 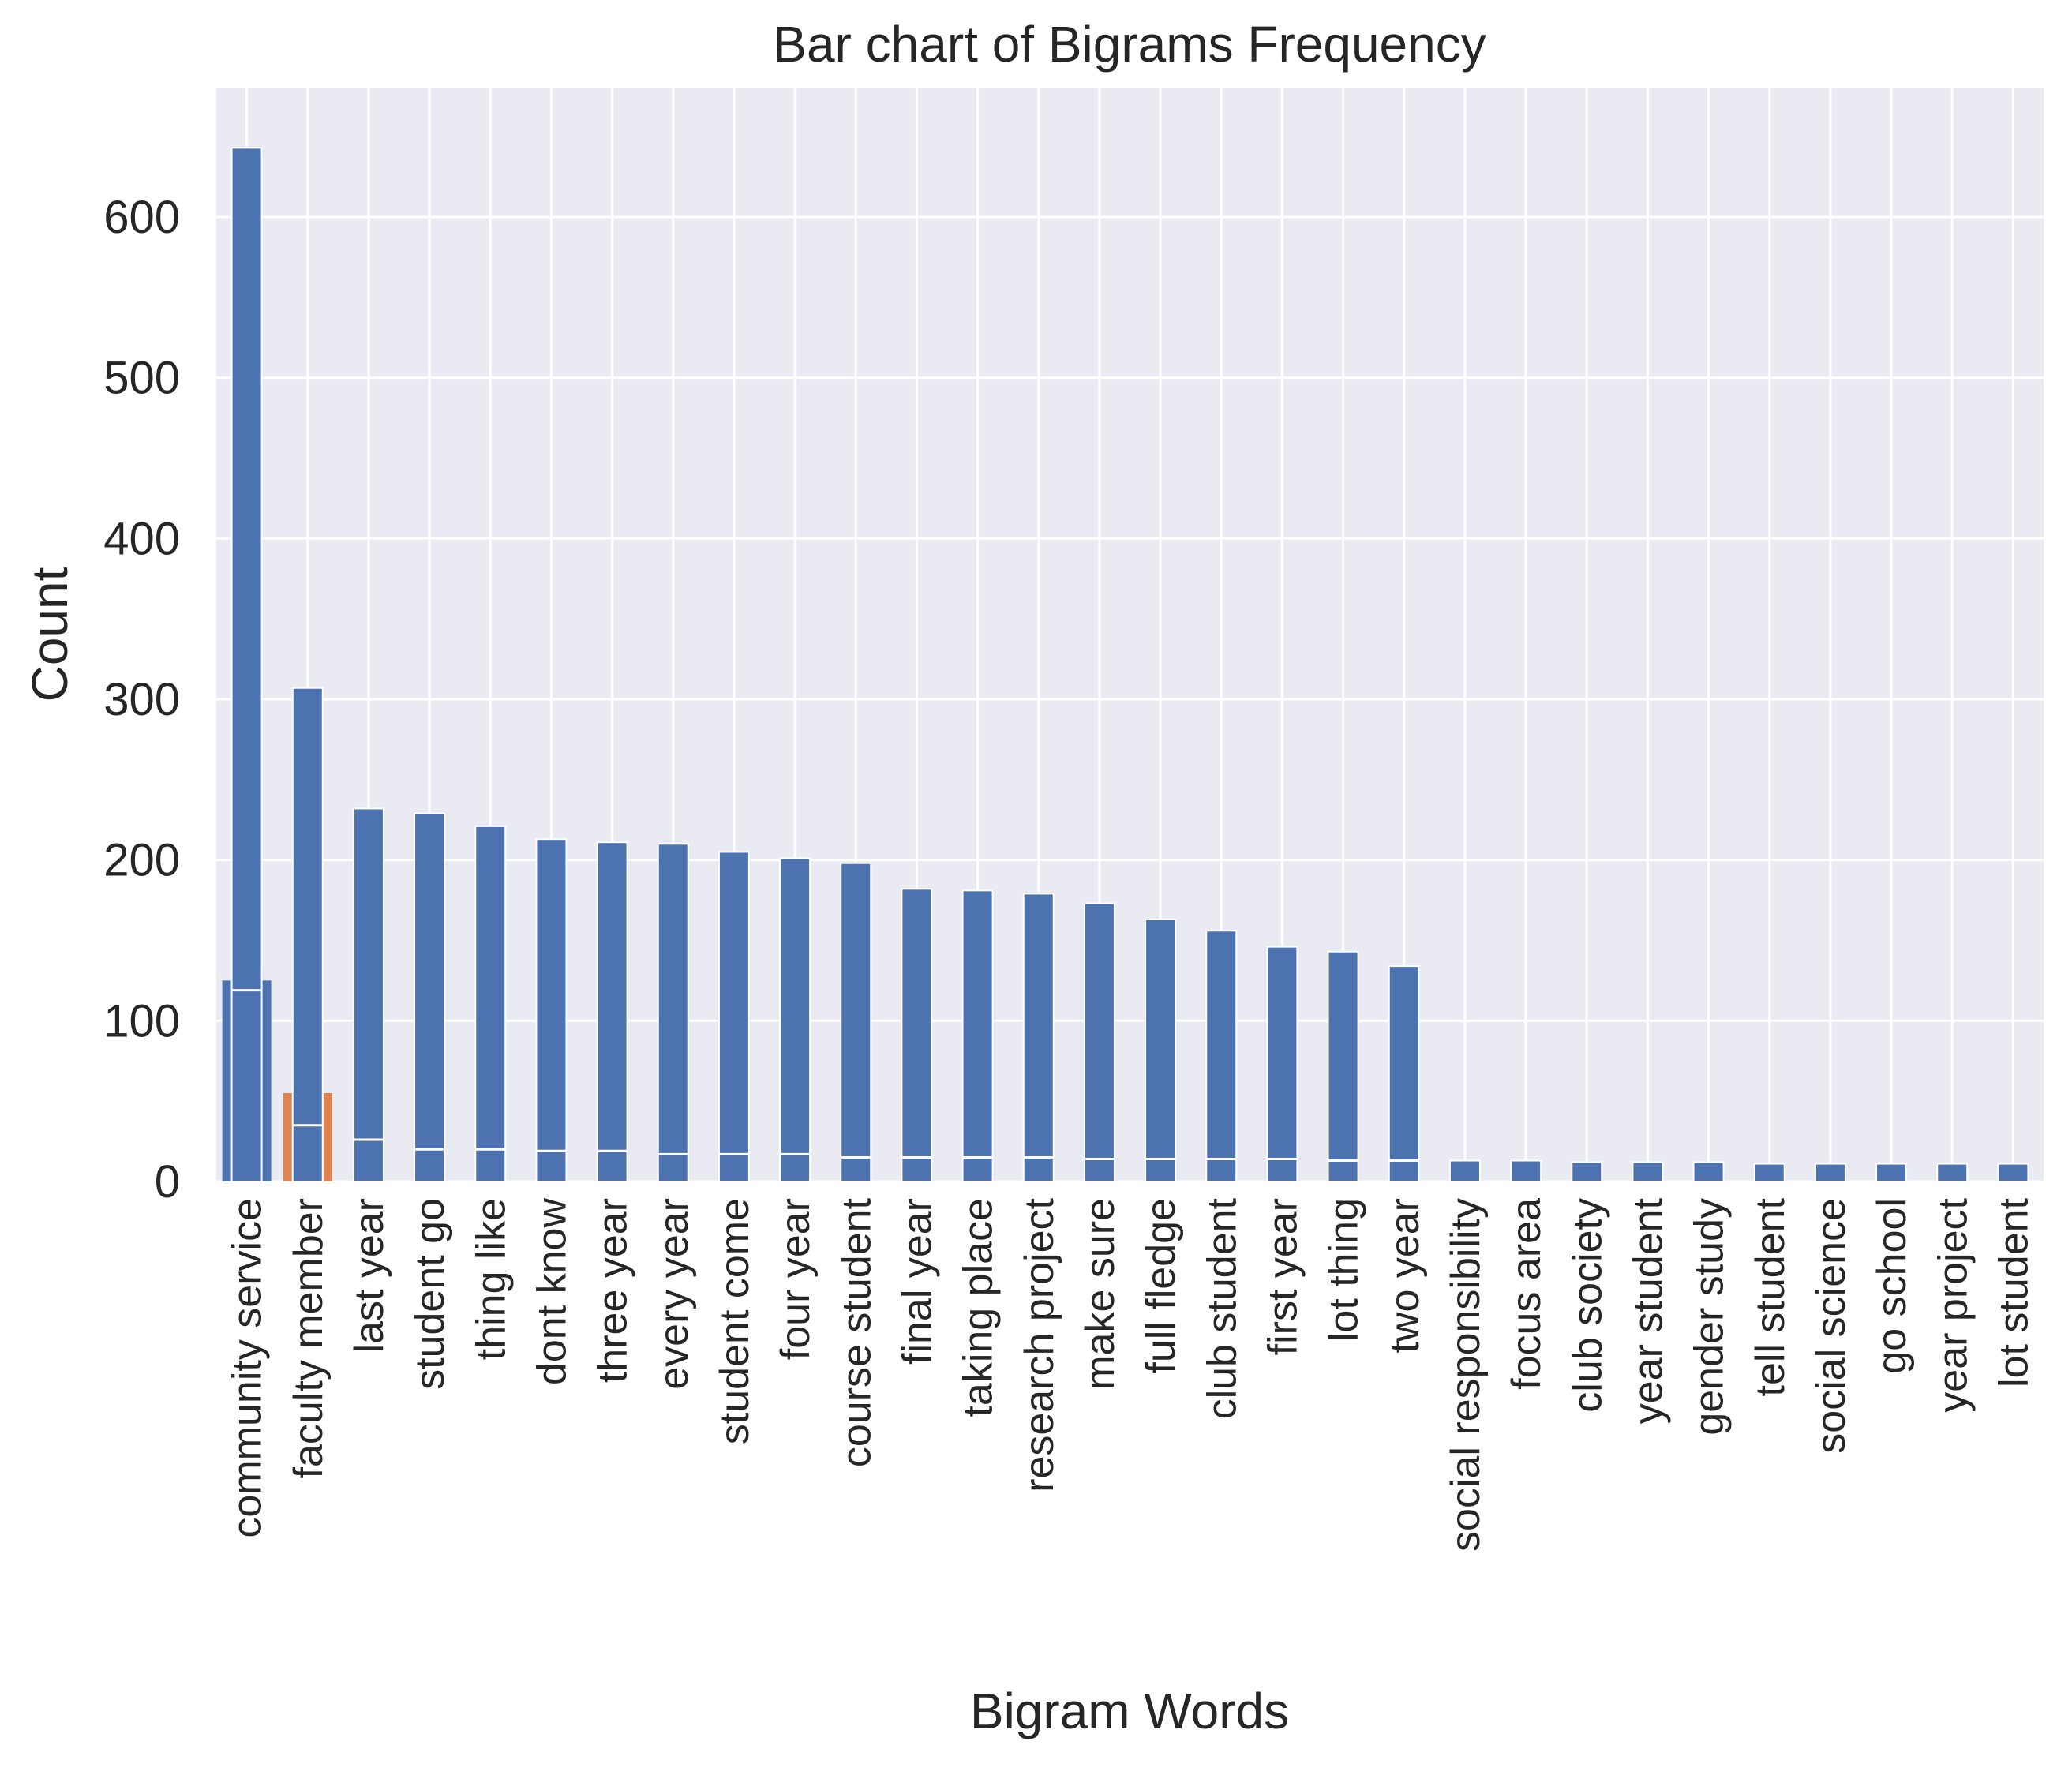 I want to click on x-tick-label: social responsibility, so click(x=1466, y=1375).